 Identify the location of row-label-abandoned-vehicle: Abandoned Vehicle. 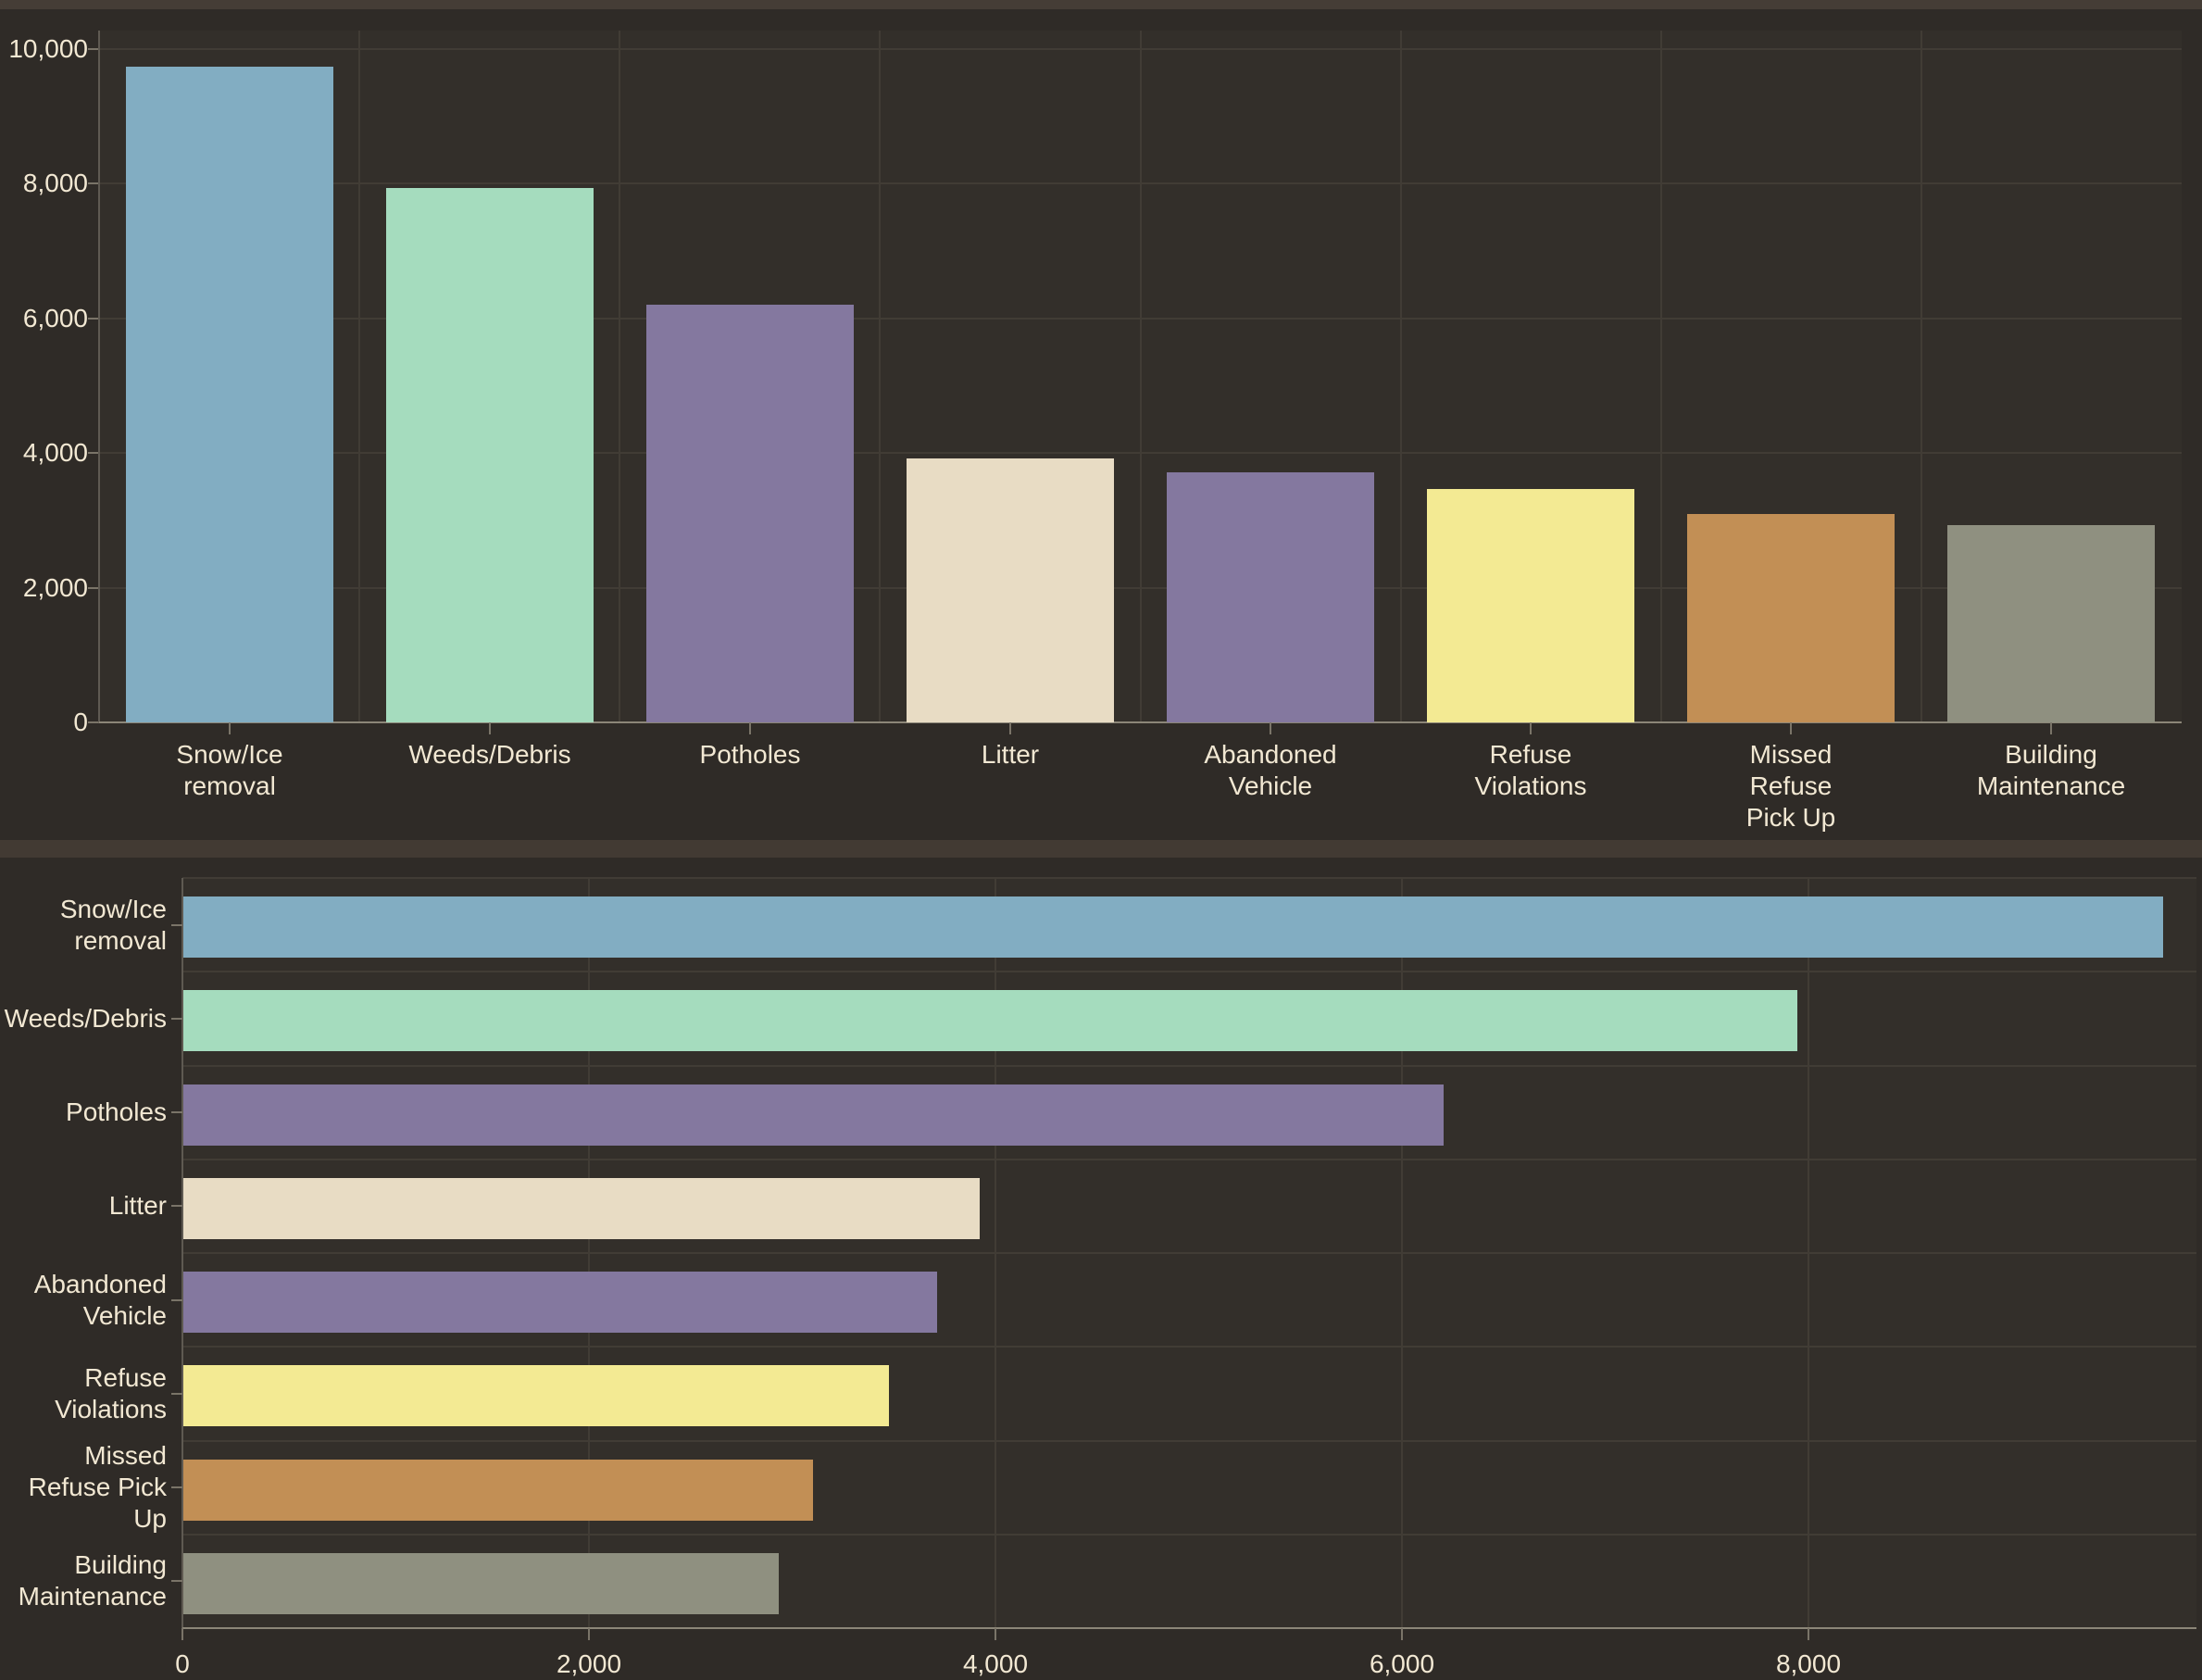
(83, 1300).